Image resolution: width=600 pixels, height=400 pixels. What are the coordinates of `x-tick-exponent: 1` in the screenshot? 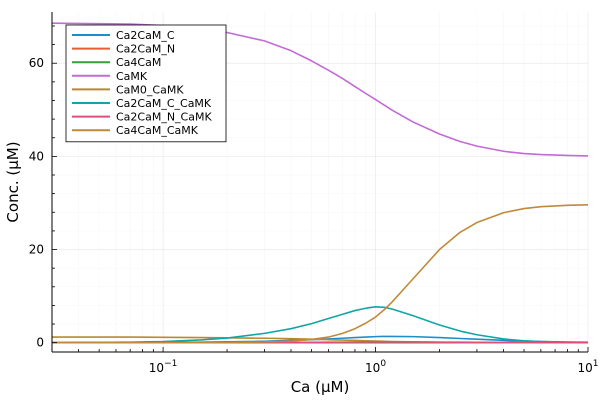 It's located at (596, 364).